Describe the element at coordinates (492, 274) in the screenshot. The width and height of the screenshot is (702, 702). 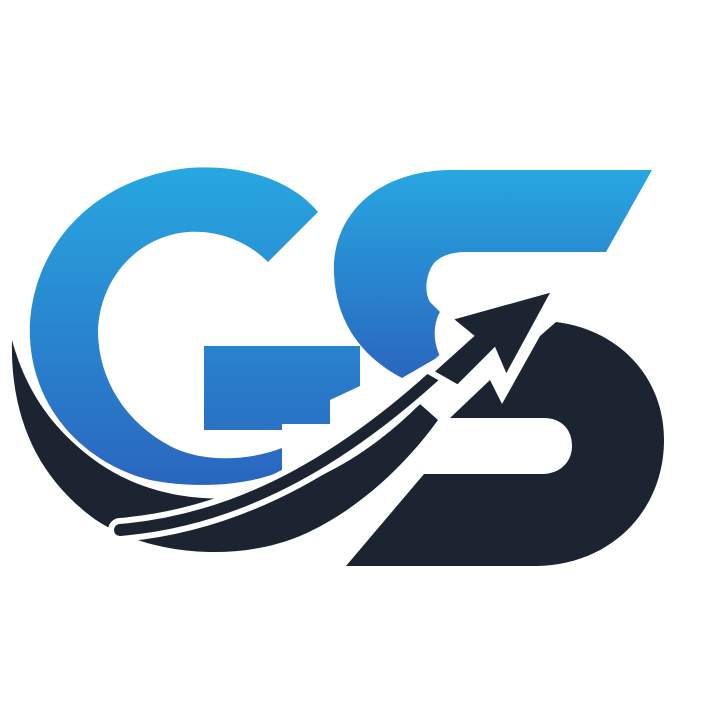
I see `letter-s-upper` at that location.